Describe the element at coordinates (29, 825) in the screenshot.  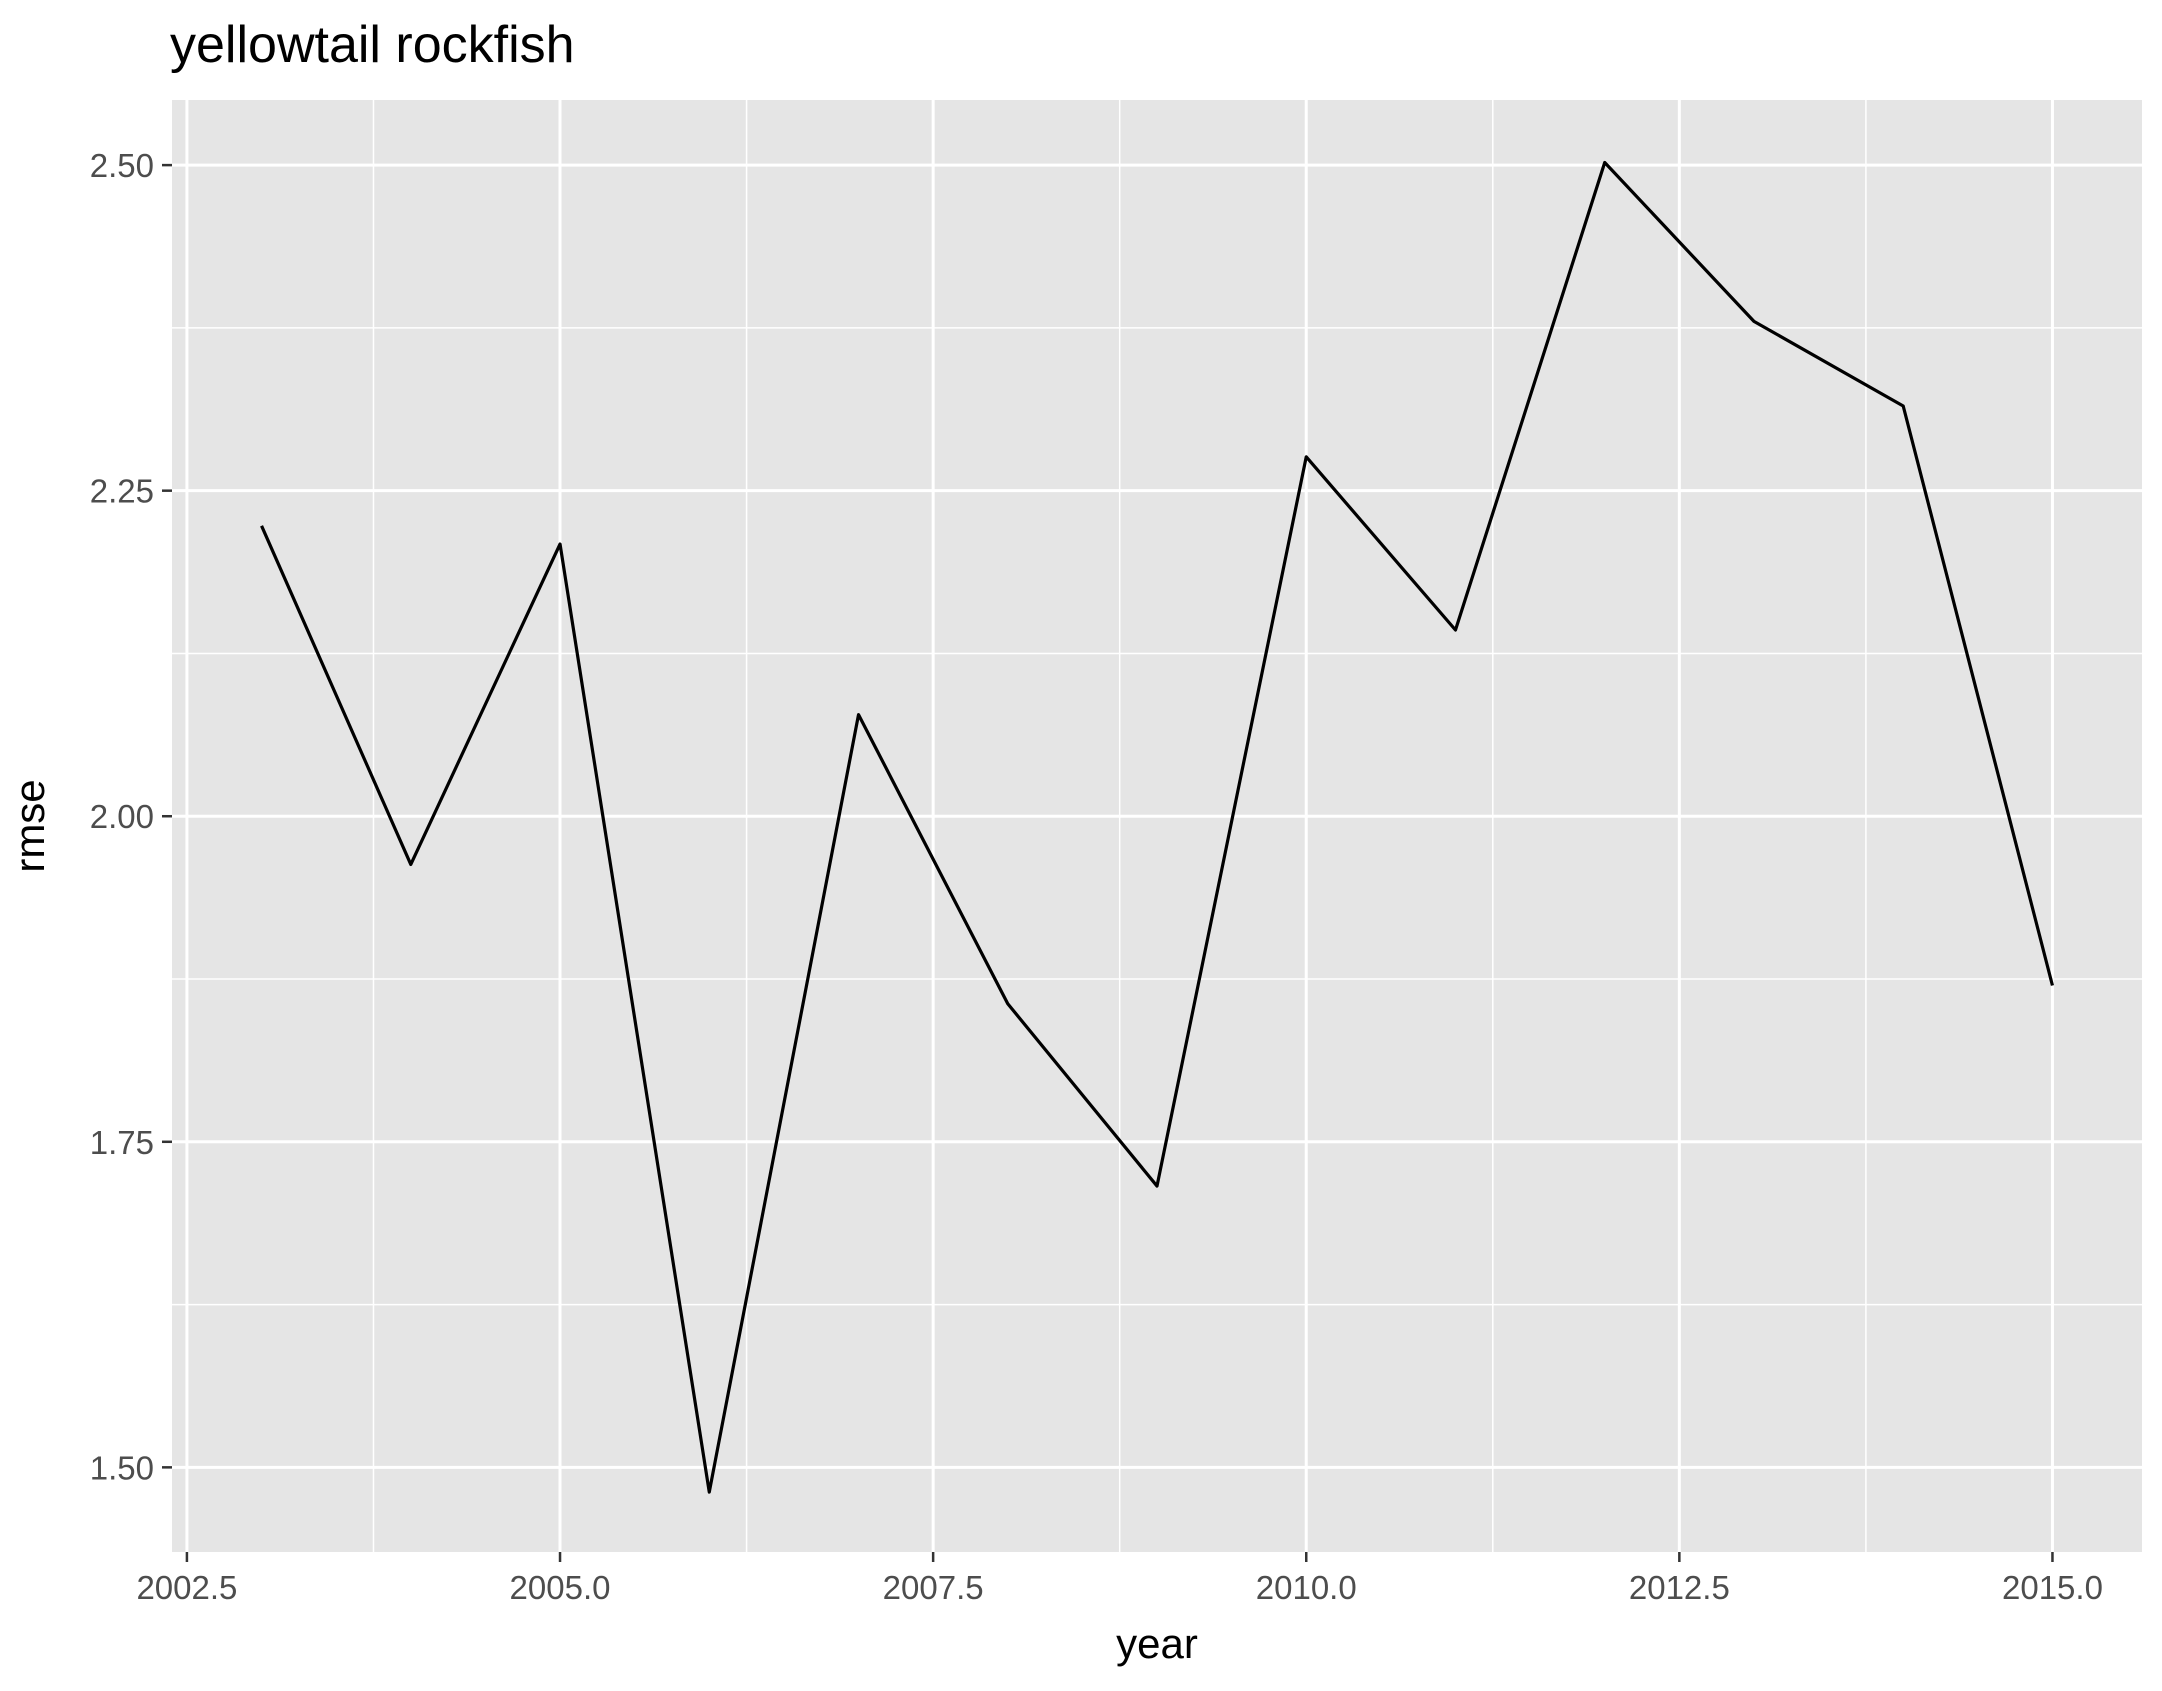
I see `y-axis-title: rmse` at that location.